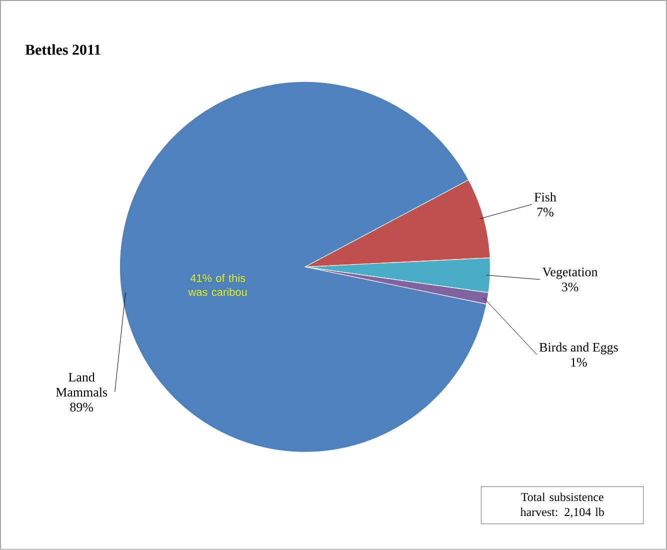  What do you see at coordinates (570, 287) in the screenshot?
I see `data-label: 3%` at bounding box center [570, 287].